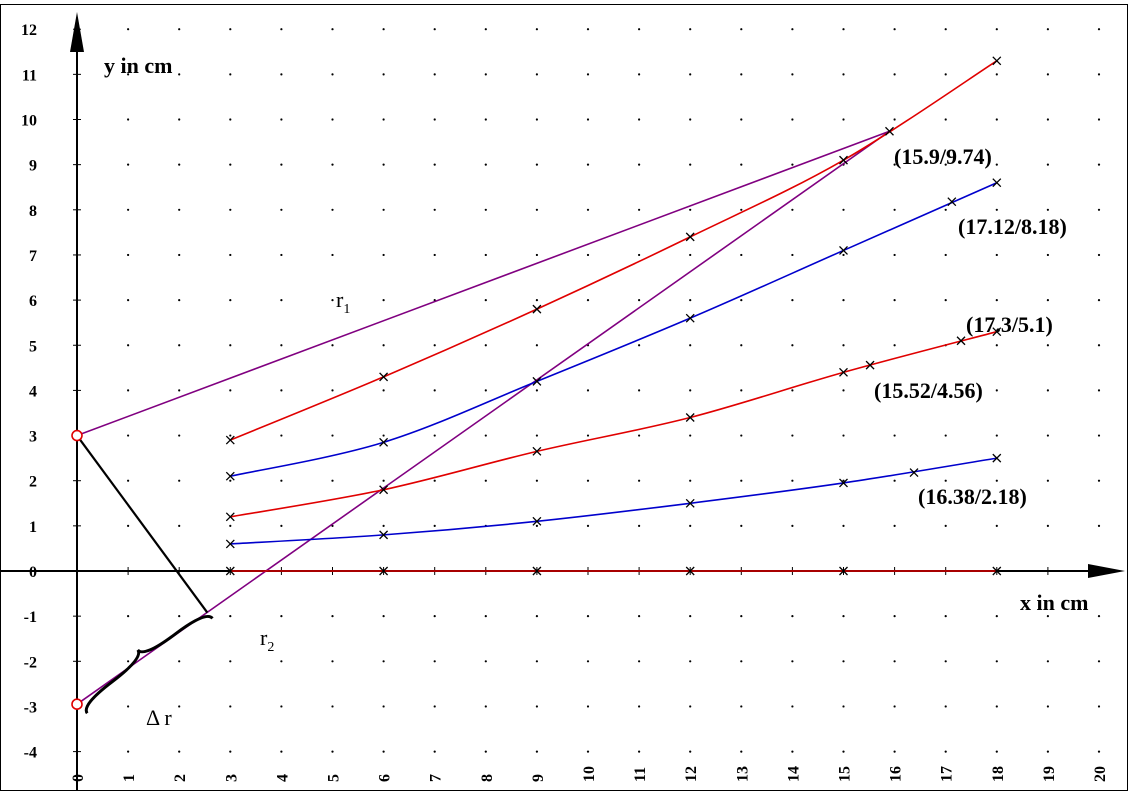 The height and width of the screenshot is (792, 1129). I want to click on delta-r-brace, so click(149, 664).